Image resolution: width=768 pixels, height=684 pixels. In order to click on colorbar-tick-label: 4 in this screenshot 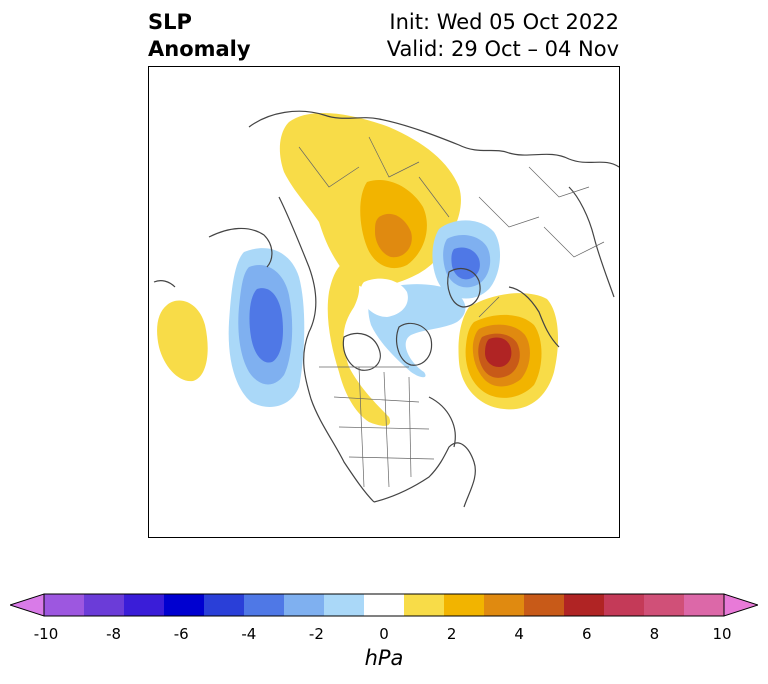, I will do `click(519, 634)`.